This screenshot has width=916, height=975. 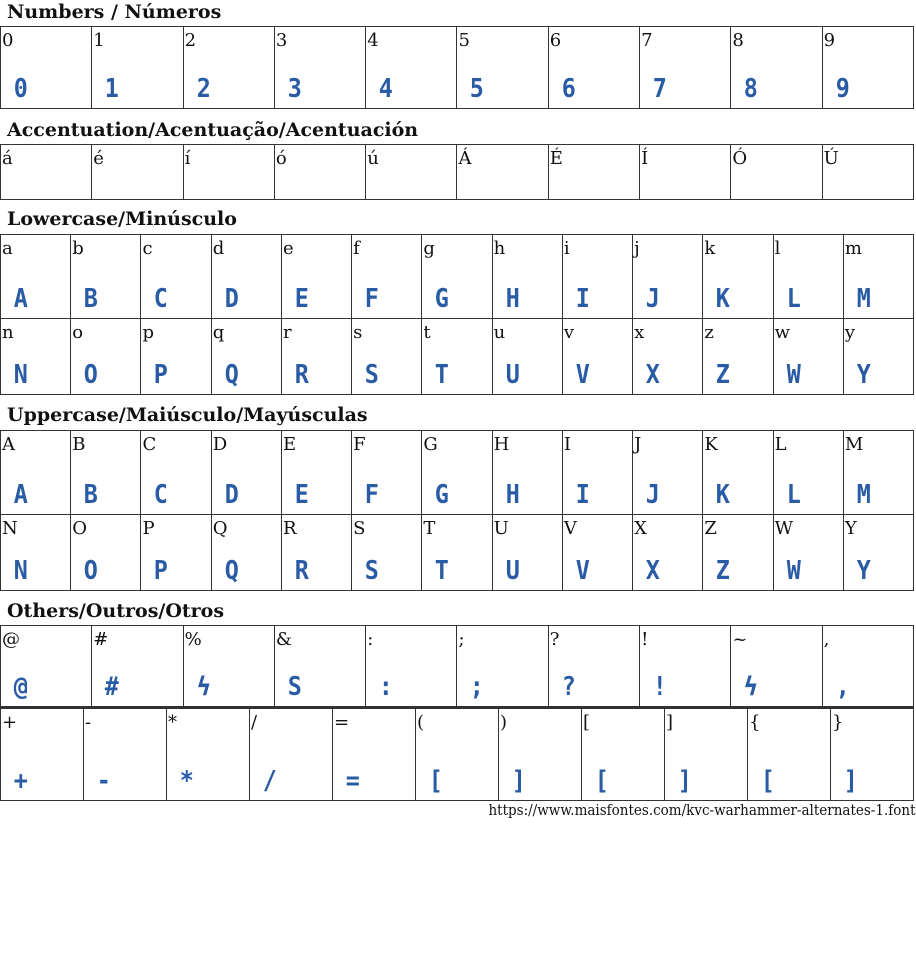 What do you see at coordinates (79, 444) in the screenshot?
I see `character-label: B` at bounding box center [79, 444].